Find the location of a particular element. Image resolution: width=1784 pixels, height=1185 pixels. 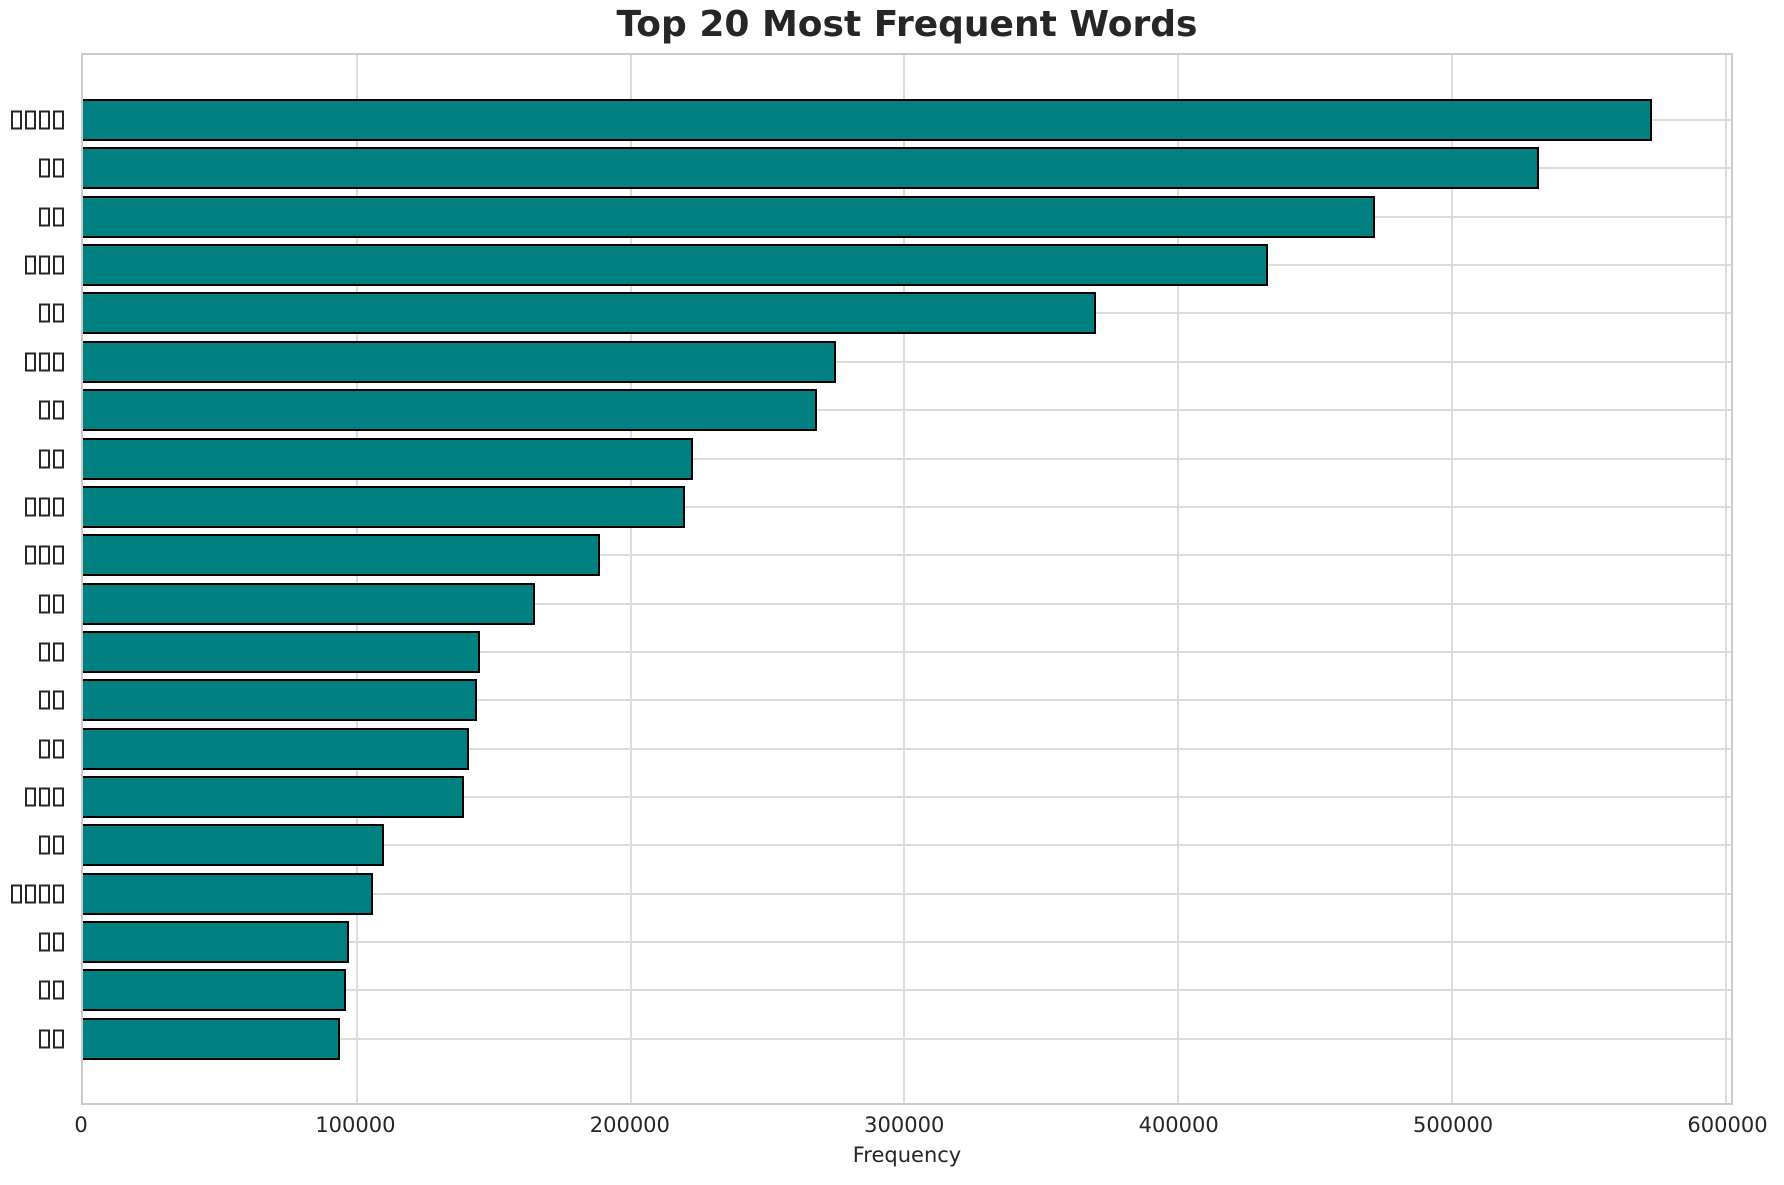

x-tick-label: 200000 is located at coordinates (629, 1125).